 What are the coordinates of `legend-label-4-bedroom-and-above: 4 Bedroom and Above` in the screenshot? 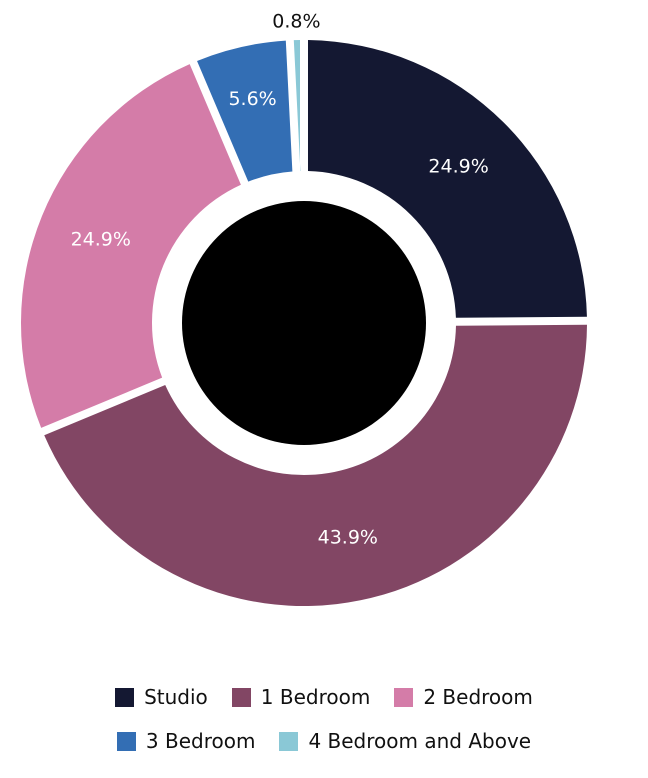 It's located at (420, 741).